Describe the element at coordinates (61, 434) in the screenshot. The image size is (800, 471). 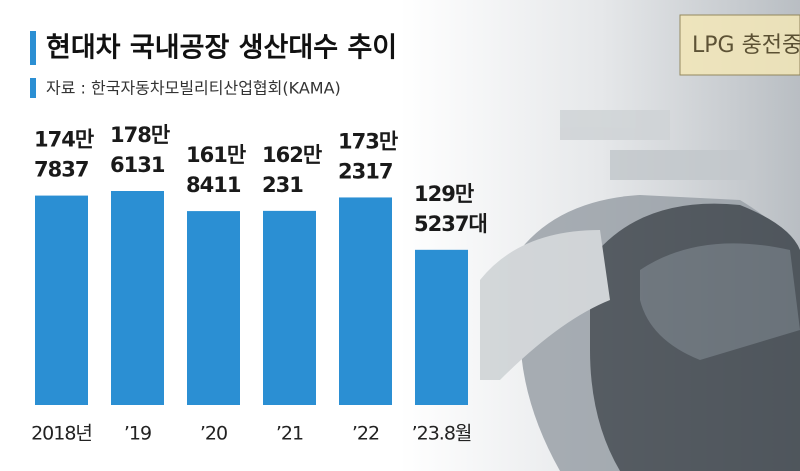
I see `x-tick-label: 2018년` at that location.